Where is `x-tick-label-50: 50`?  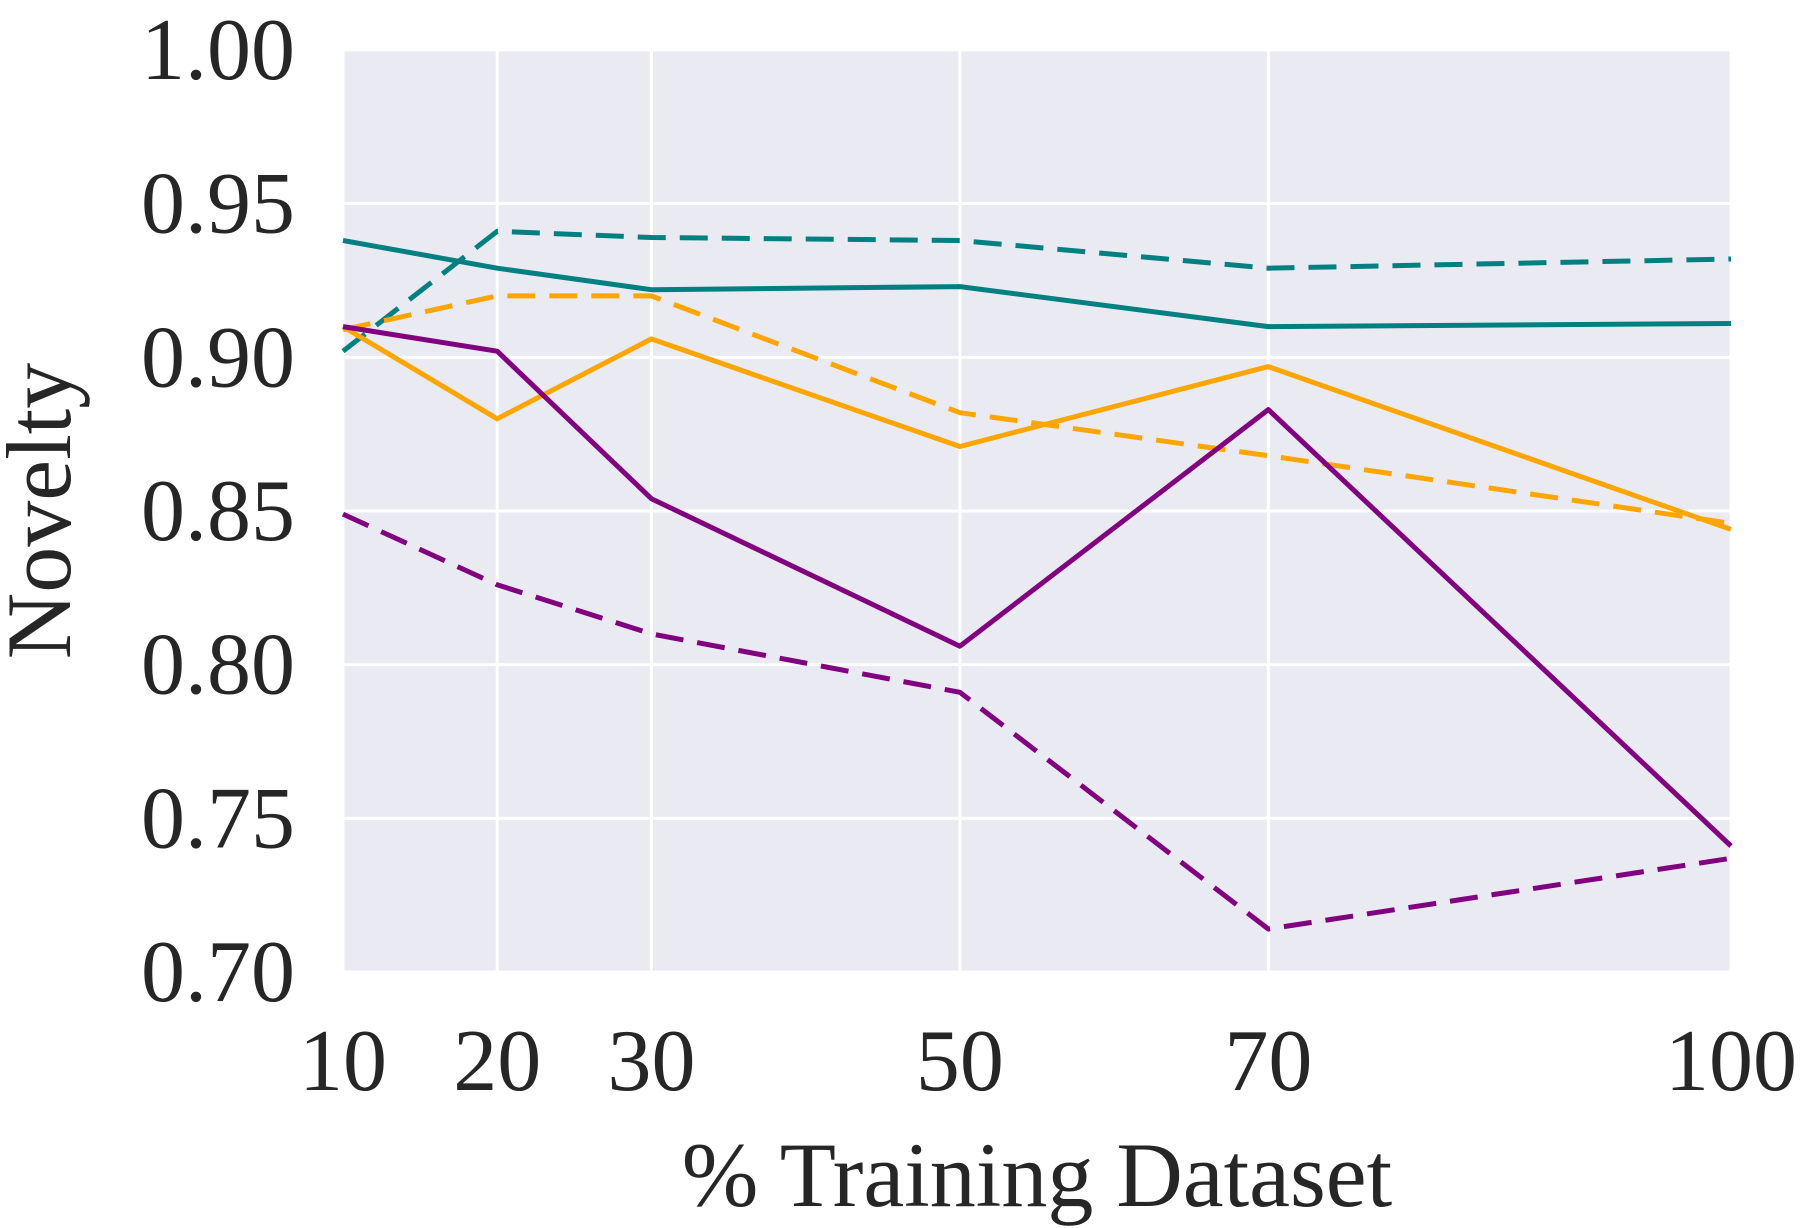 x-tick-label-50: 50 is located at coordinates (960, 1061).